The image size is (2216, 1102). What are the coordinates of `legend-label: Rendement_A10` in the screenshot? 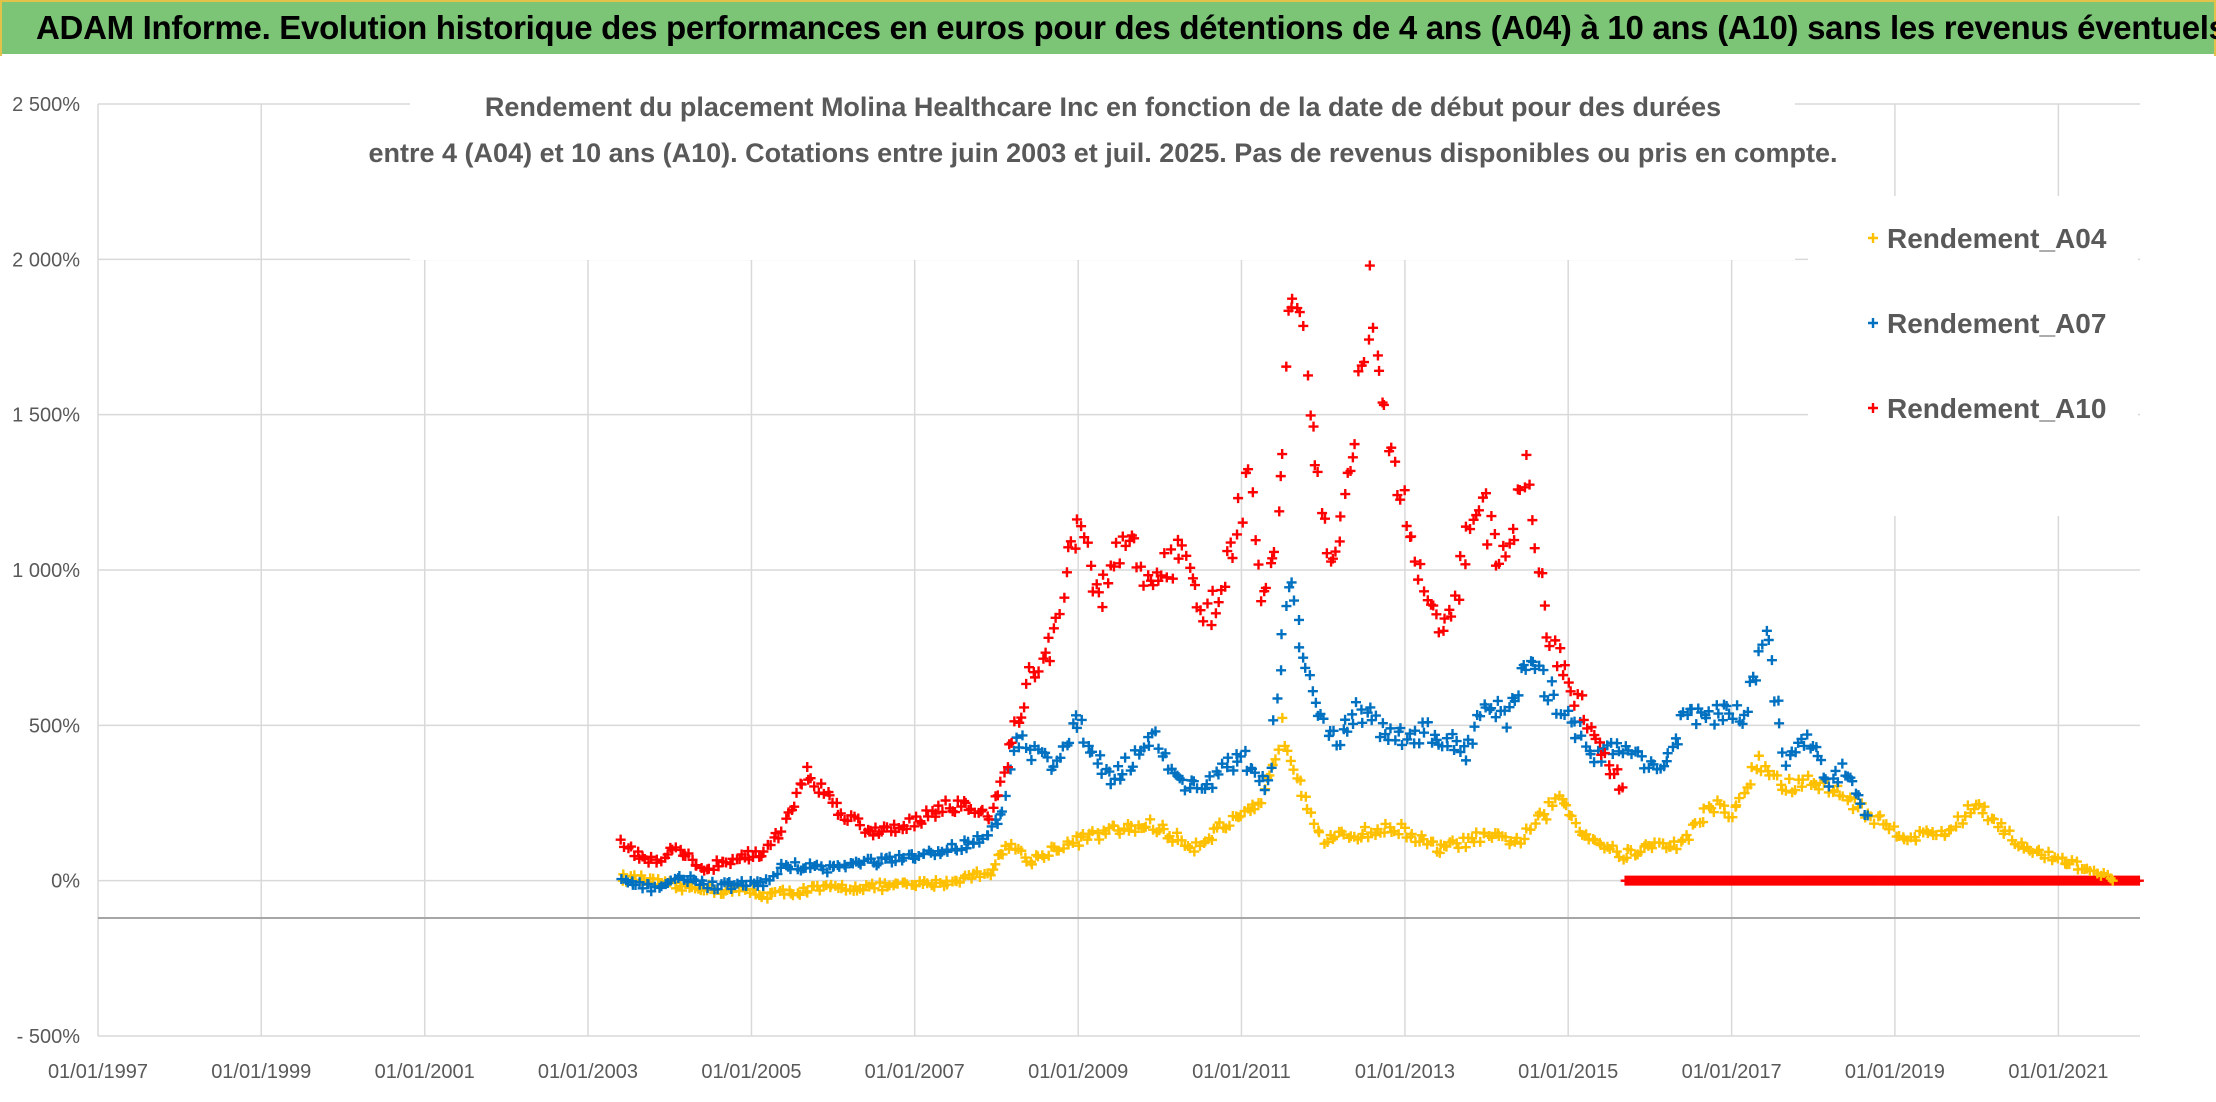 It's located at (1996, 408).